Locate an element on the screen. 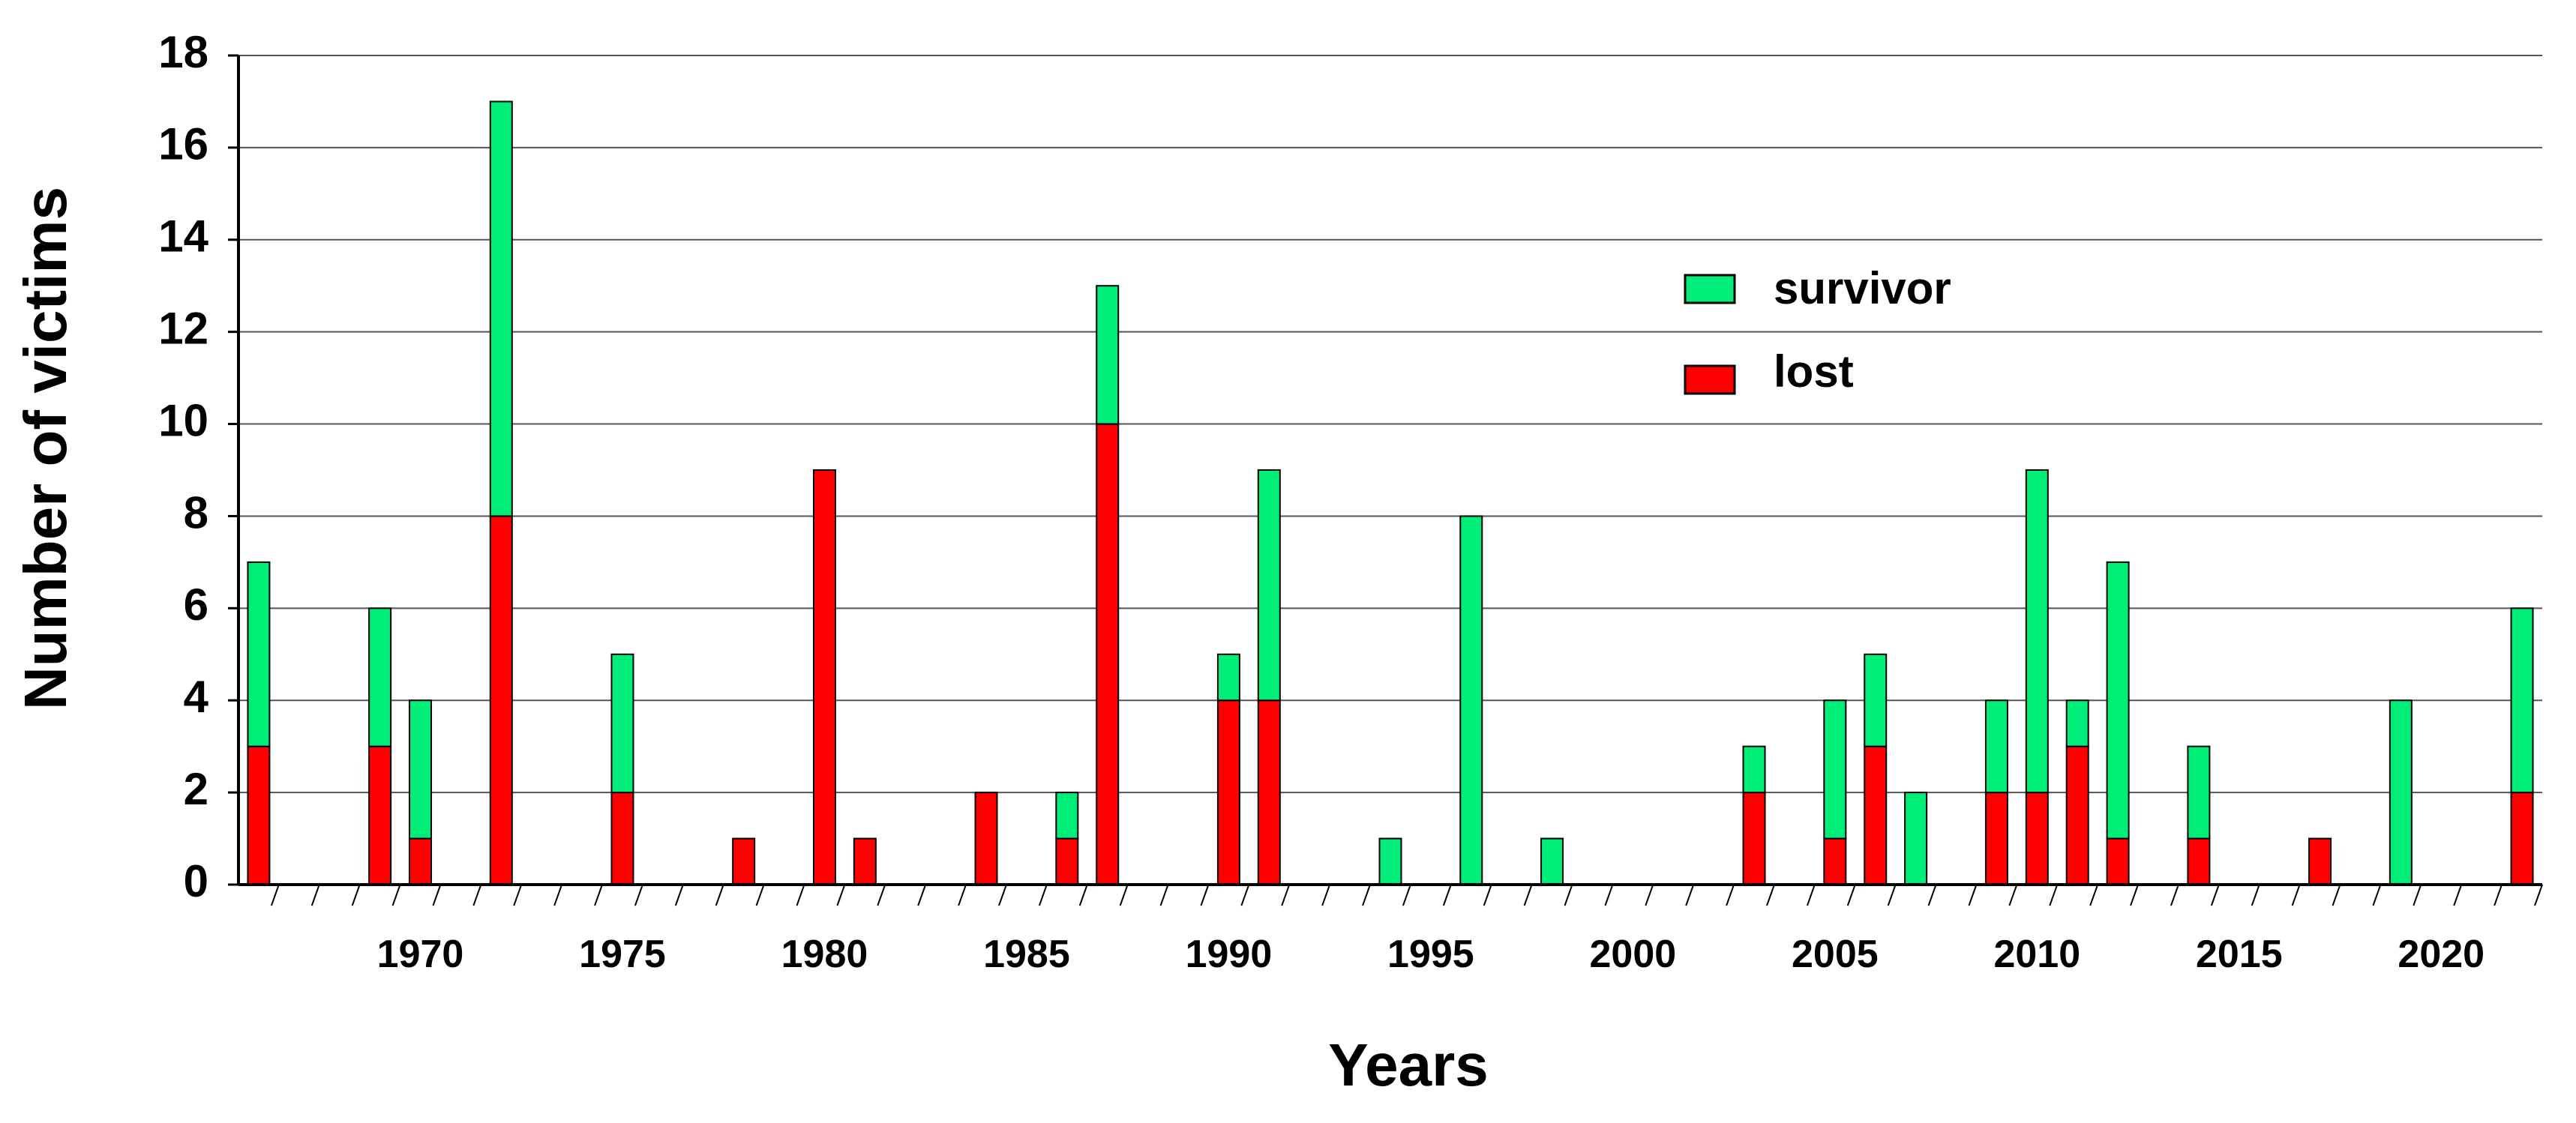  y-tick-label: 8 is located at coordinates (196, 512).